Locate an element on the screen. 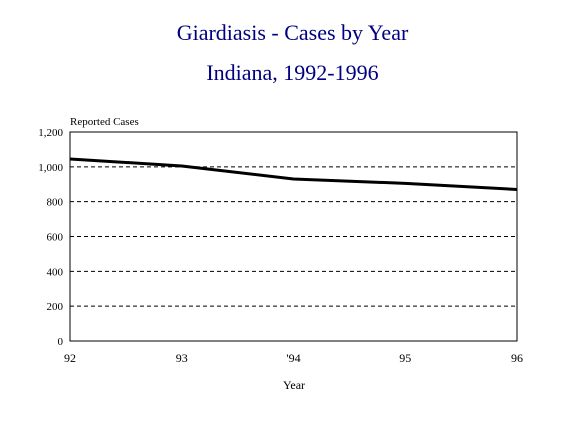 This screenshot has width=585, height=439. x-tick-label: 95 is located at coordinates (405, 358).